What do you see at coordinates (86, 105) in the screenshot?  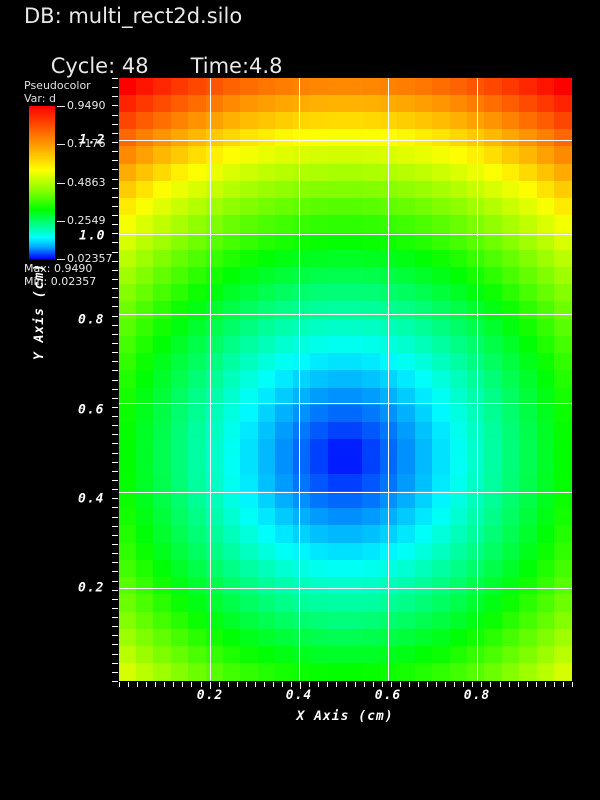 I see `colorbar-tick-label: 0.9490` at bounding box center [86, 105].